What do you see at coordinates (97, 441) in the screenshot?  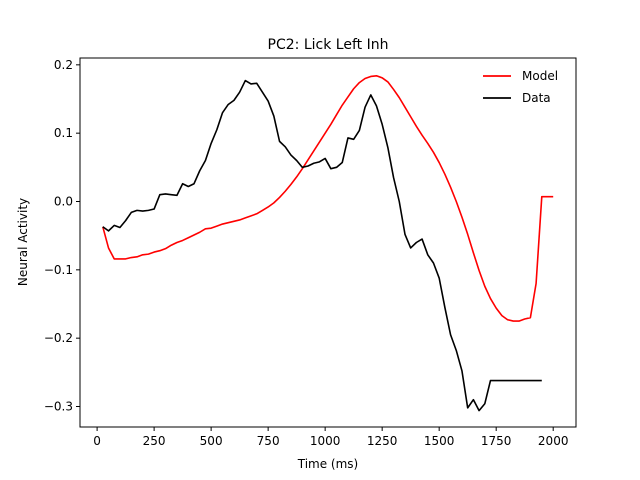 I see `x-tick-label: 0` at bounding box center [97, 441].